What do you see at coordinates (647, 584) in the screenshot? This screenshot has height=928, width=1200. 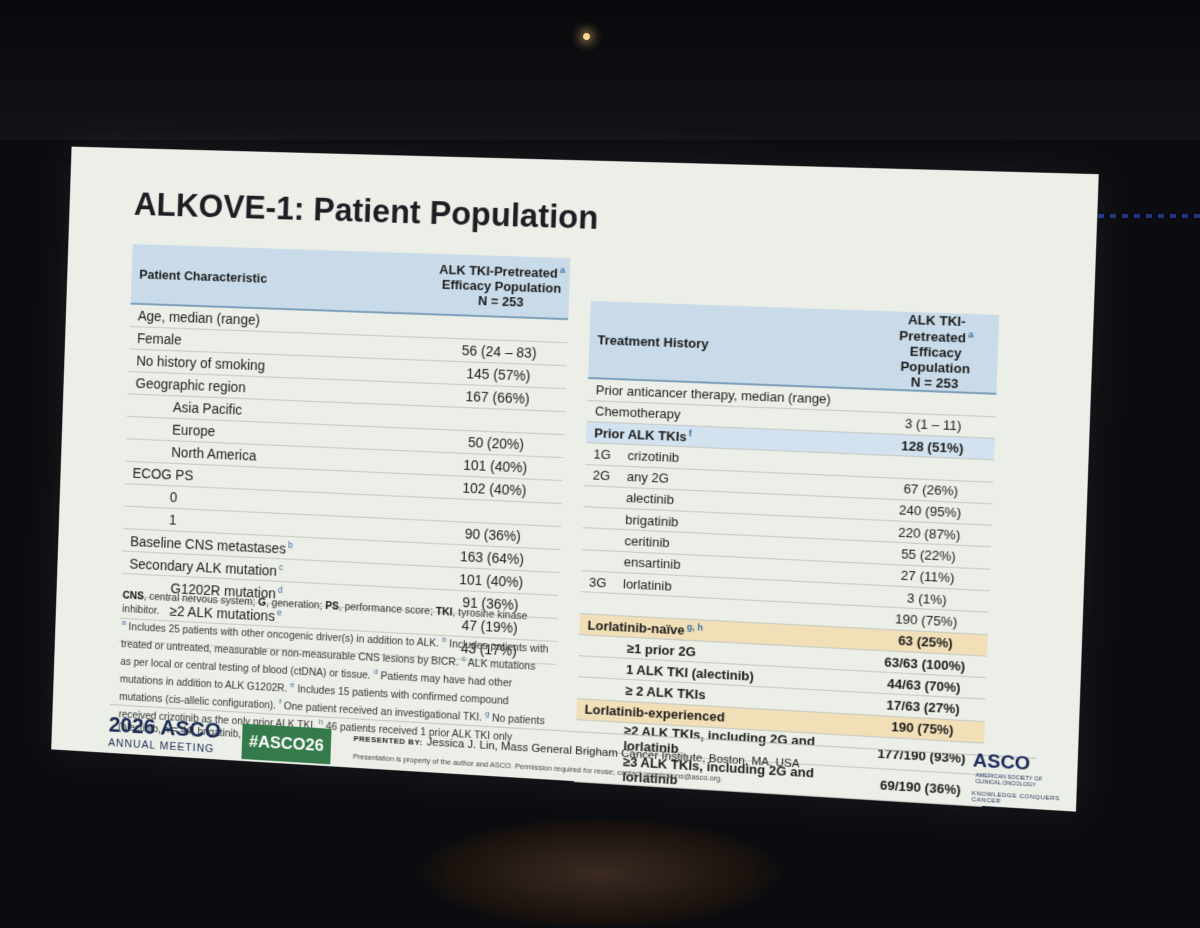 I see `row-label-text: lorlatinib` at bounding box center [647, 584].